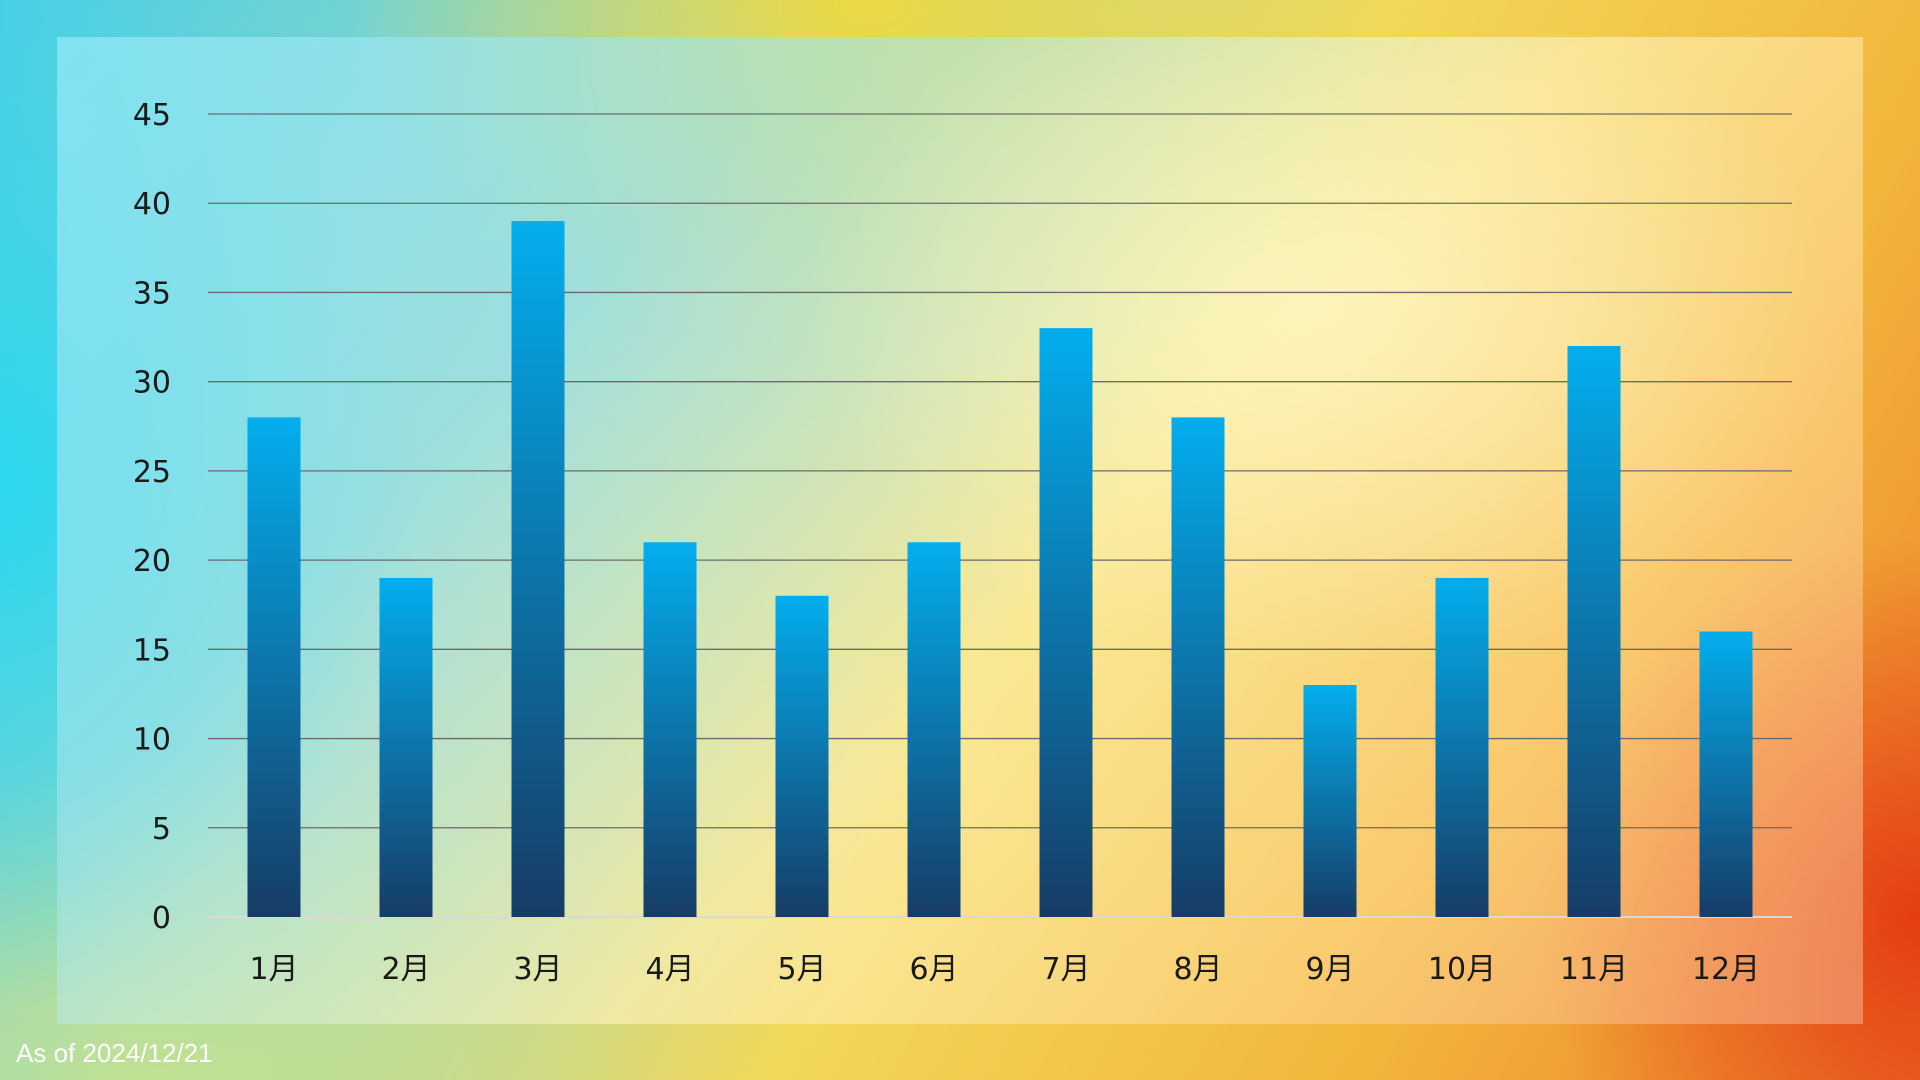 The height and width of the screenshot is (1080, 1920). I want to click on y-tick-label: 25, so click(152, 472).